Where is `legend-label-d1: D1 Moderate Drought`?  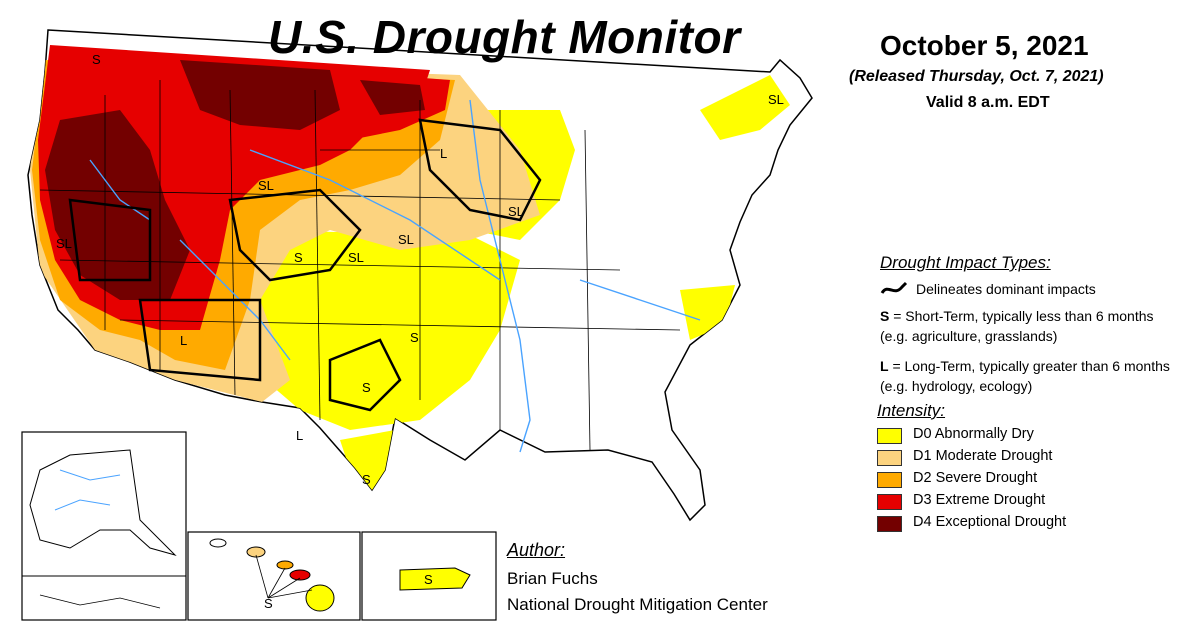
legend-label-d1: D1 Moderate Drought is located at coordinates (983, 456).